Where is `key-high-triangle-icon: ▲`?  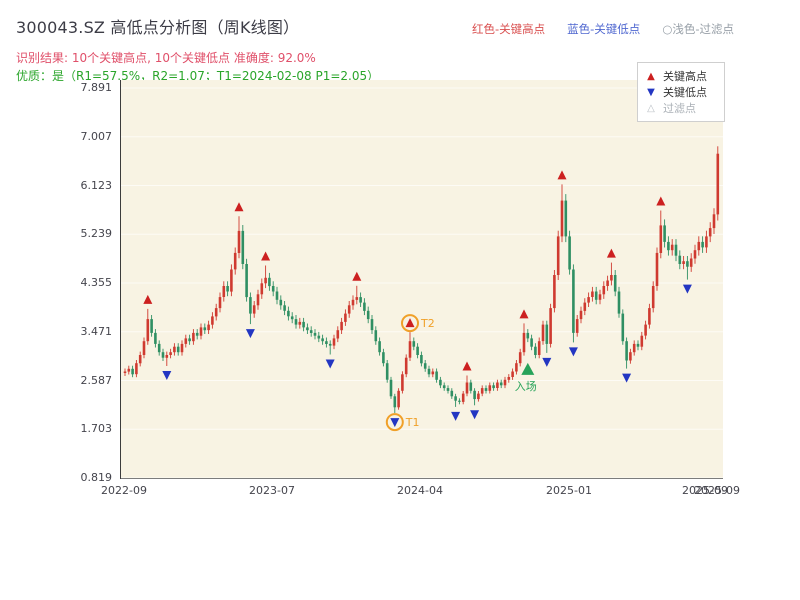
key-high-triangle-icon: ▲ is located at coordinates (651, 76).